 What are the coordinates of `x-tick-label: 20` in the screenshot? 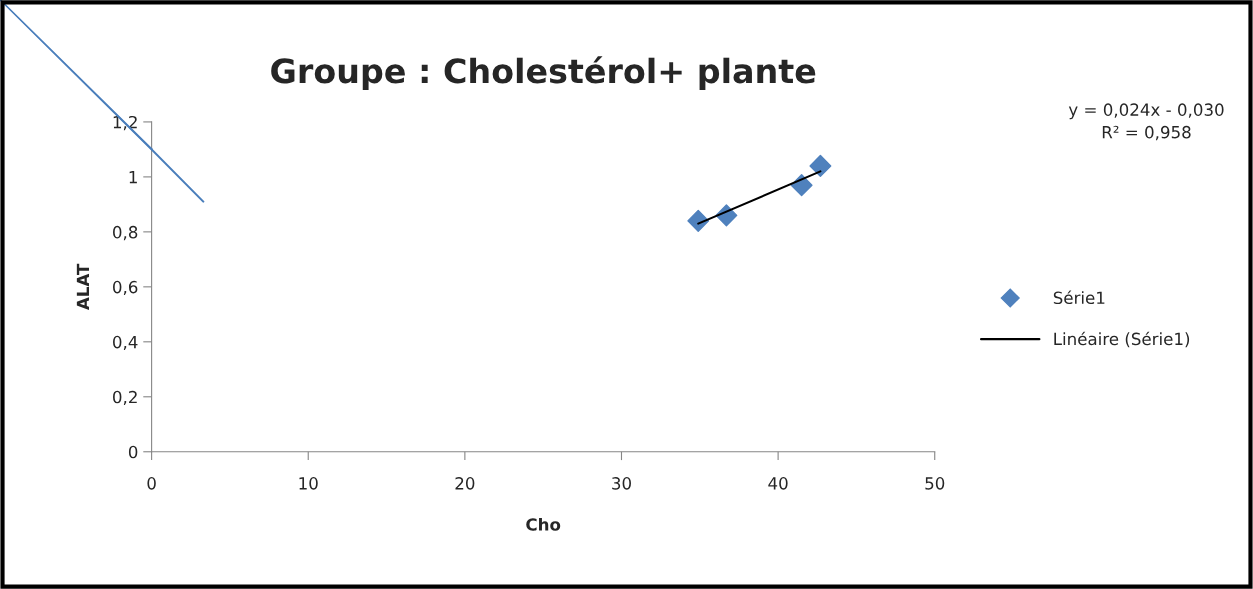 It's located at (465, 483).